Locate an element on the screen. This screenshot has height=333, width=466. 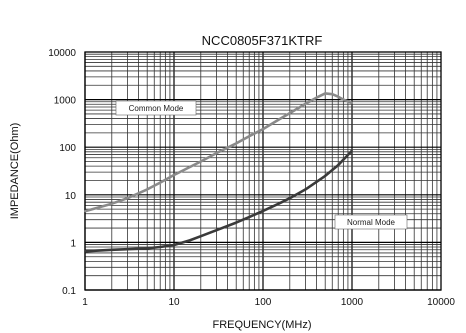
common-mode-label: Common Mode is located at coordinates (156, 108).